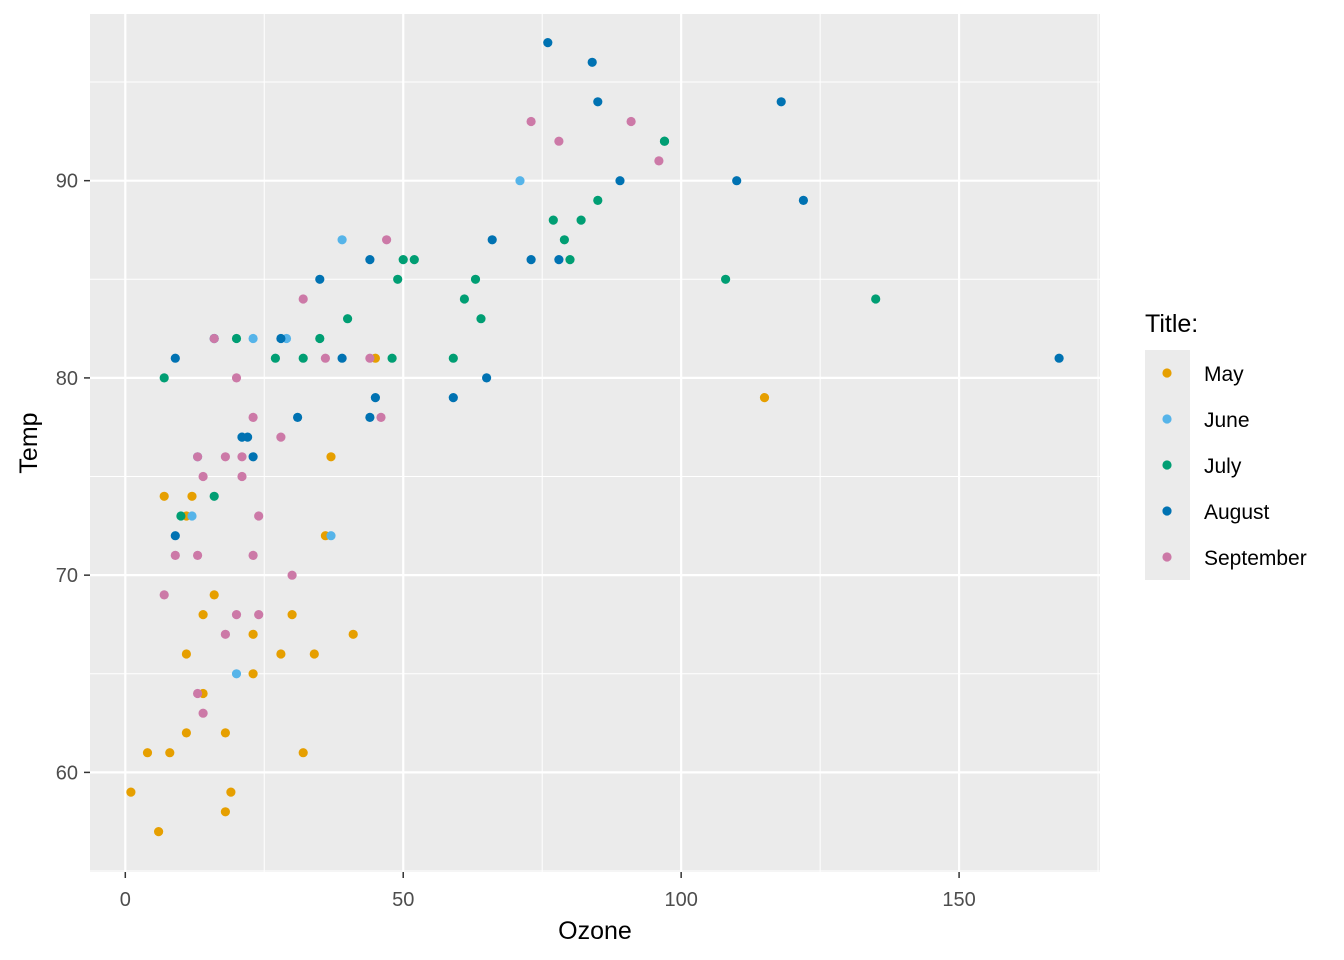 This screenshot has width=1344, height=960. I want to click on legend-label-june: June, so click(1227, 420).